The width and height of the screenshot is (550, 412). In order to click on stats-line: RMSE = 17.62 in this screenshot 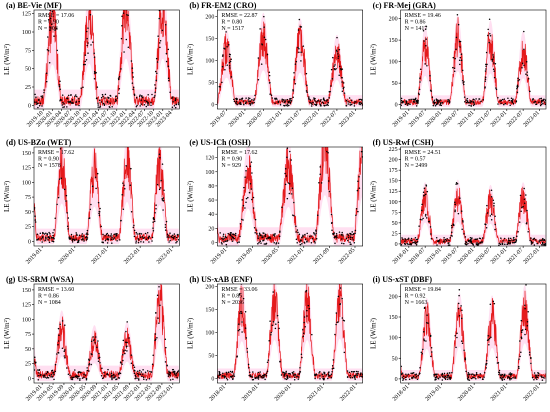, I will do `click(239, 153)`.